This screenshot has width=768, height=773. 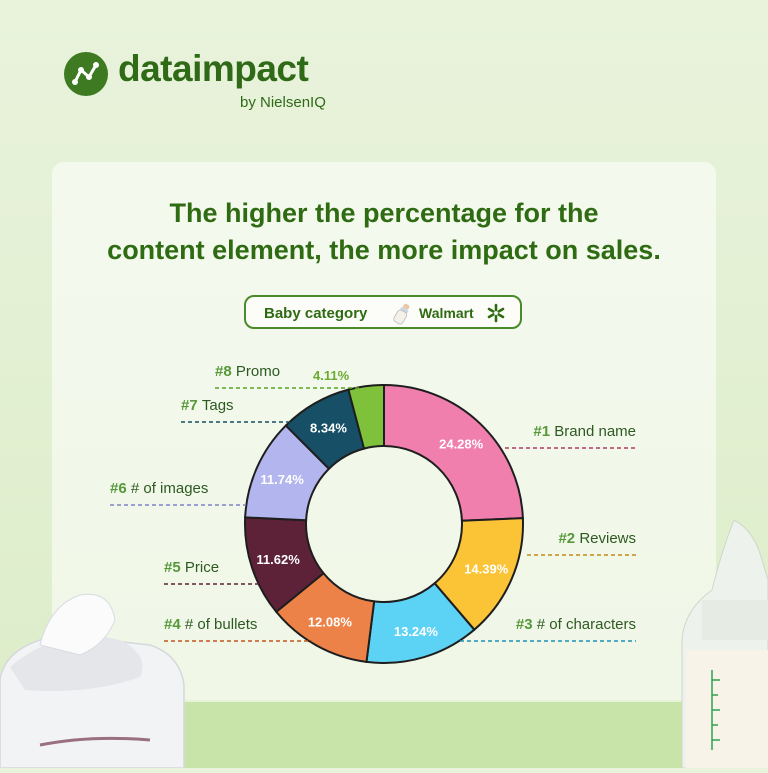 What do you see at coordinates (213, 68) in the screenshot?
I see `brand-name: dataimpact` at bounding box center [213, 68].